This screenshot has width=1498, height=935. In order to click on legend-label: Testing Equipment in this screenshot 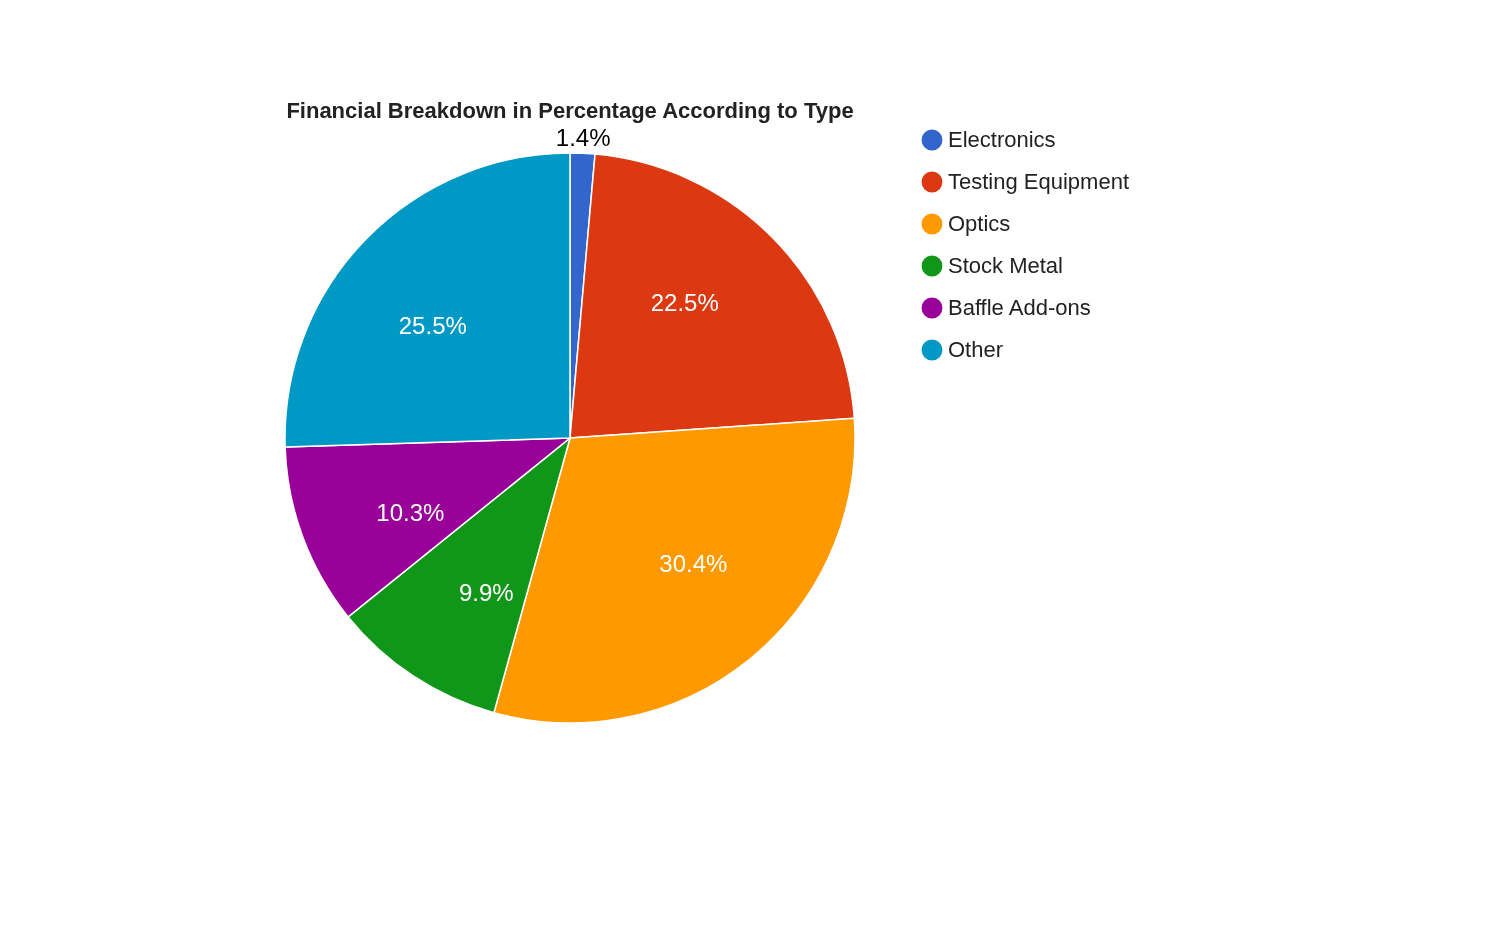, I will do `click(1038, 181)`.